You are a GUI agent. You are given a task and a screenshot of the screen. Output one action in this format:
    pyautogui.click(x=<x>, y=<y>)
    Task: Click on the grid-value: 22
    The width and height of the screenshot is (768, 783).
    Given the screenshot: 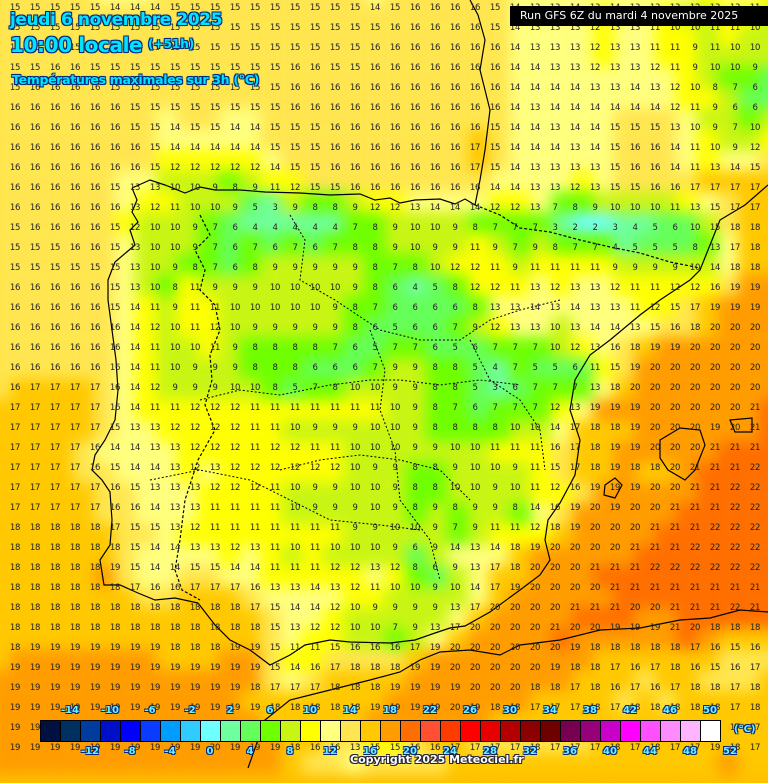 What is the action you would take?
    pyautogui.click(x=735, y=608)
    